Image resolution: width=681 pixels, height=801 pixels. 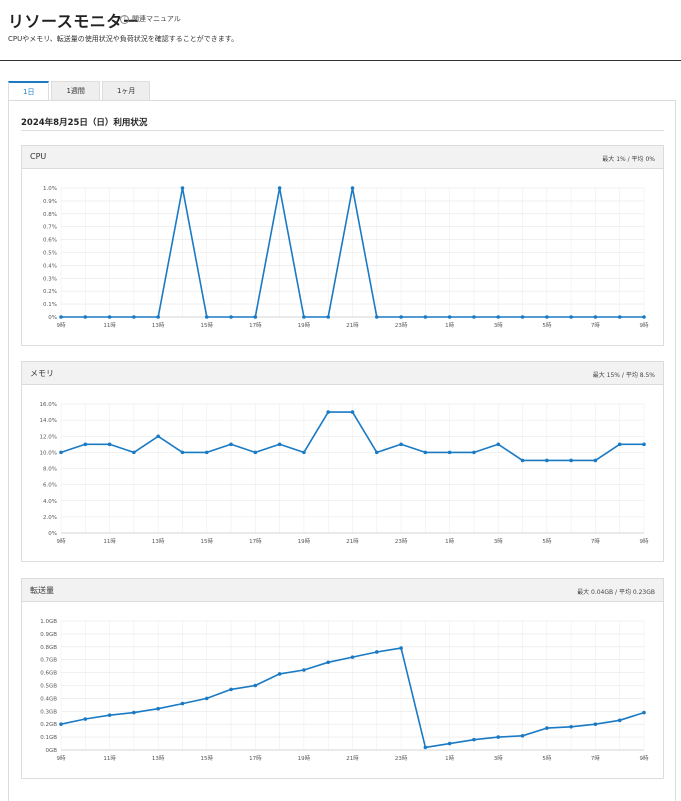 What do you see at coordinates (126, 91) in the screenshot?
I see `tab-1month: 1ヶ月` at bounding box center [126, 91].